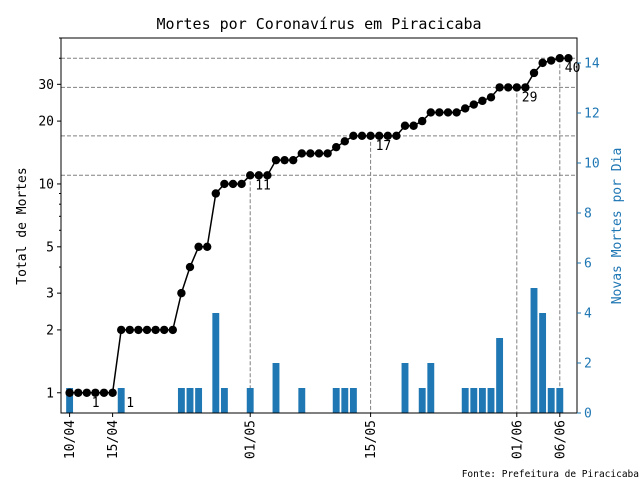  I want to click on right-y-axis: 0 2 4 6 8 10 12 14, so click(588, 239).